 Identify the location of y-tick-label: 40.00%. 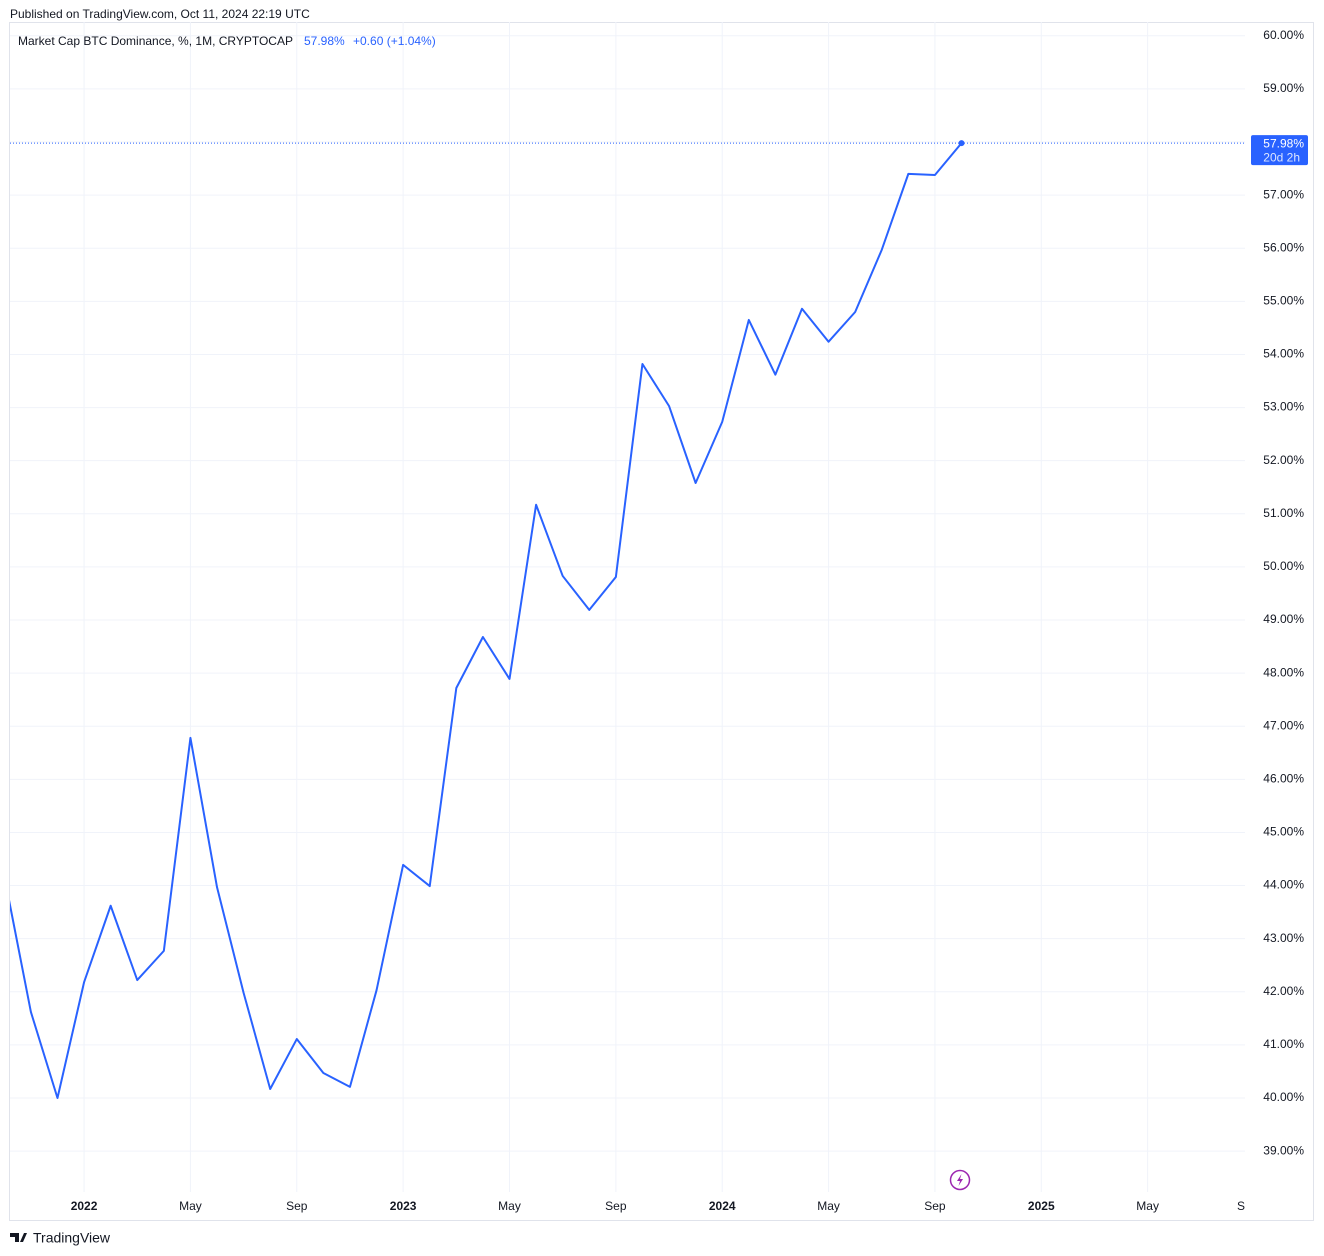
(1283, 1097).